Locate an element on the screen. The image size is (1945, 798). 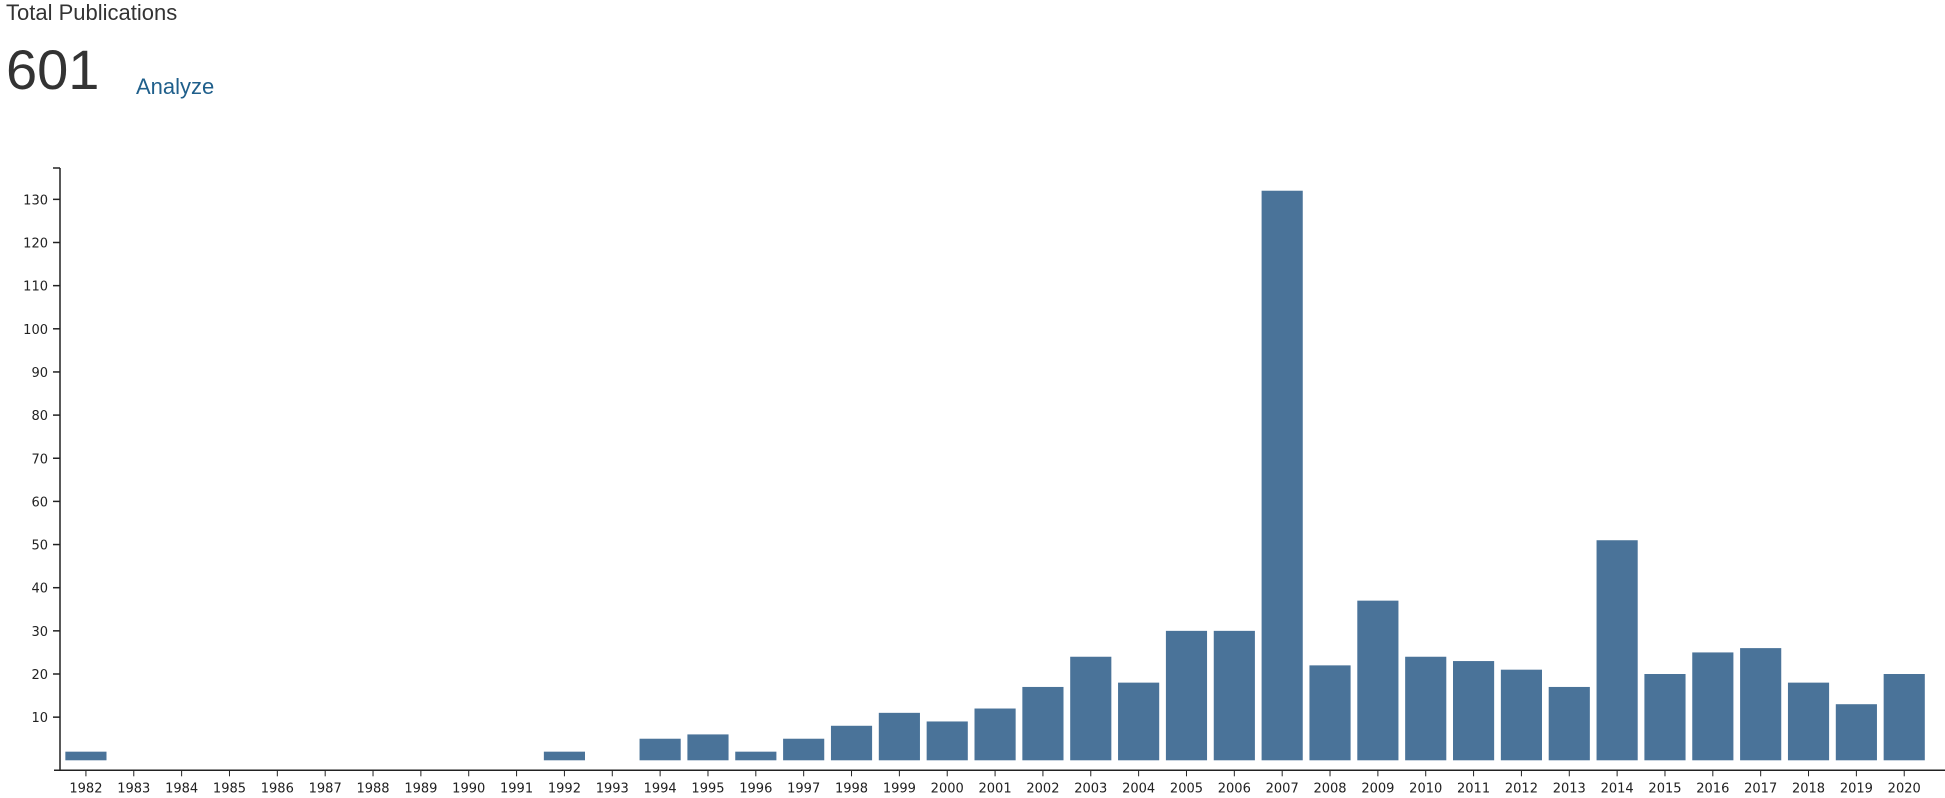
y-tick-label: 130 is located at coordinates (35, 200).